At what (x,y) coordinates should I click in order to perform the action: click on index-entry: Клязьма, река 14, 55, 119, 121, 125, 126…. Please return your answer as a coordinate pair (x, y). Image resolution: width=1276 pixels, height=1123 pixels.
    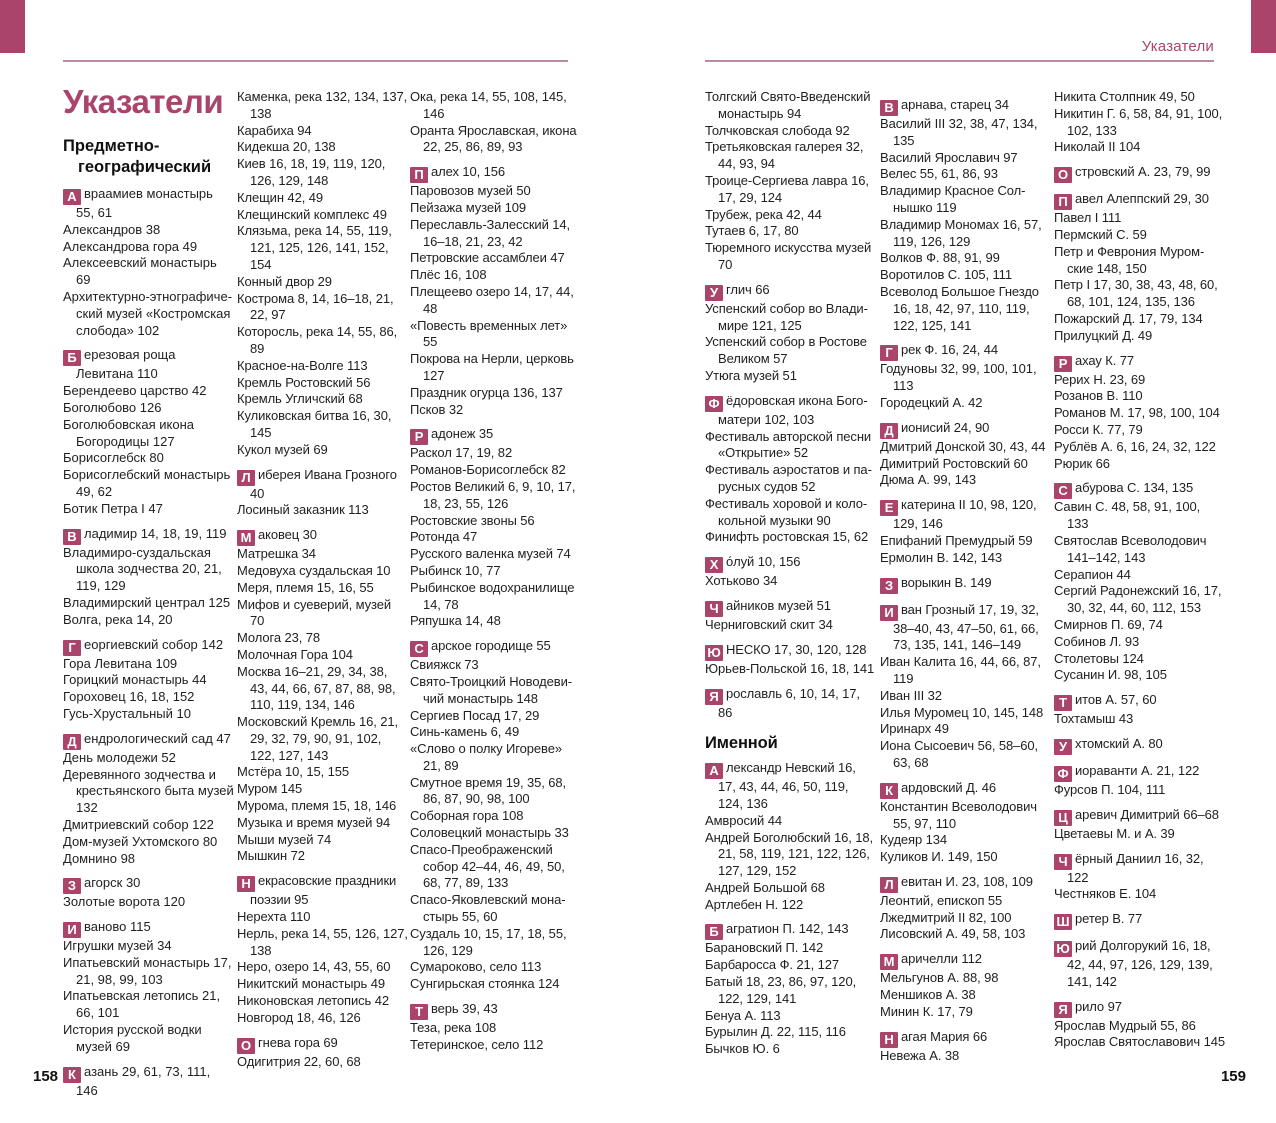
    Looking at the image, I should click on (314, 247).